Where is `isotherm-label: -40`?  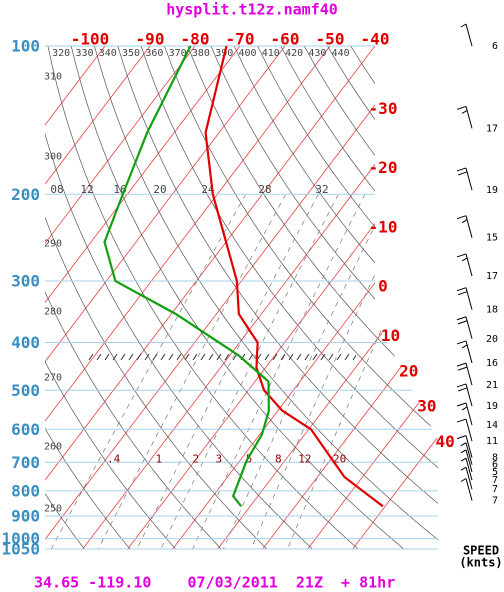
isotherm-label: -40 is located at coordinates (375, 39).